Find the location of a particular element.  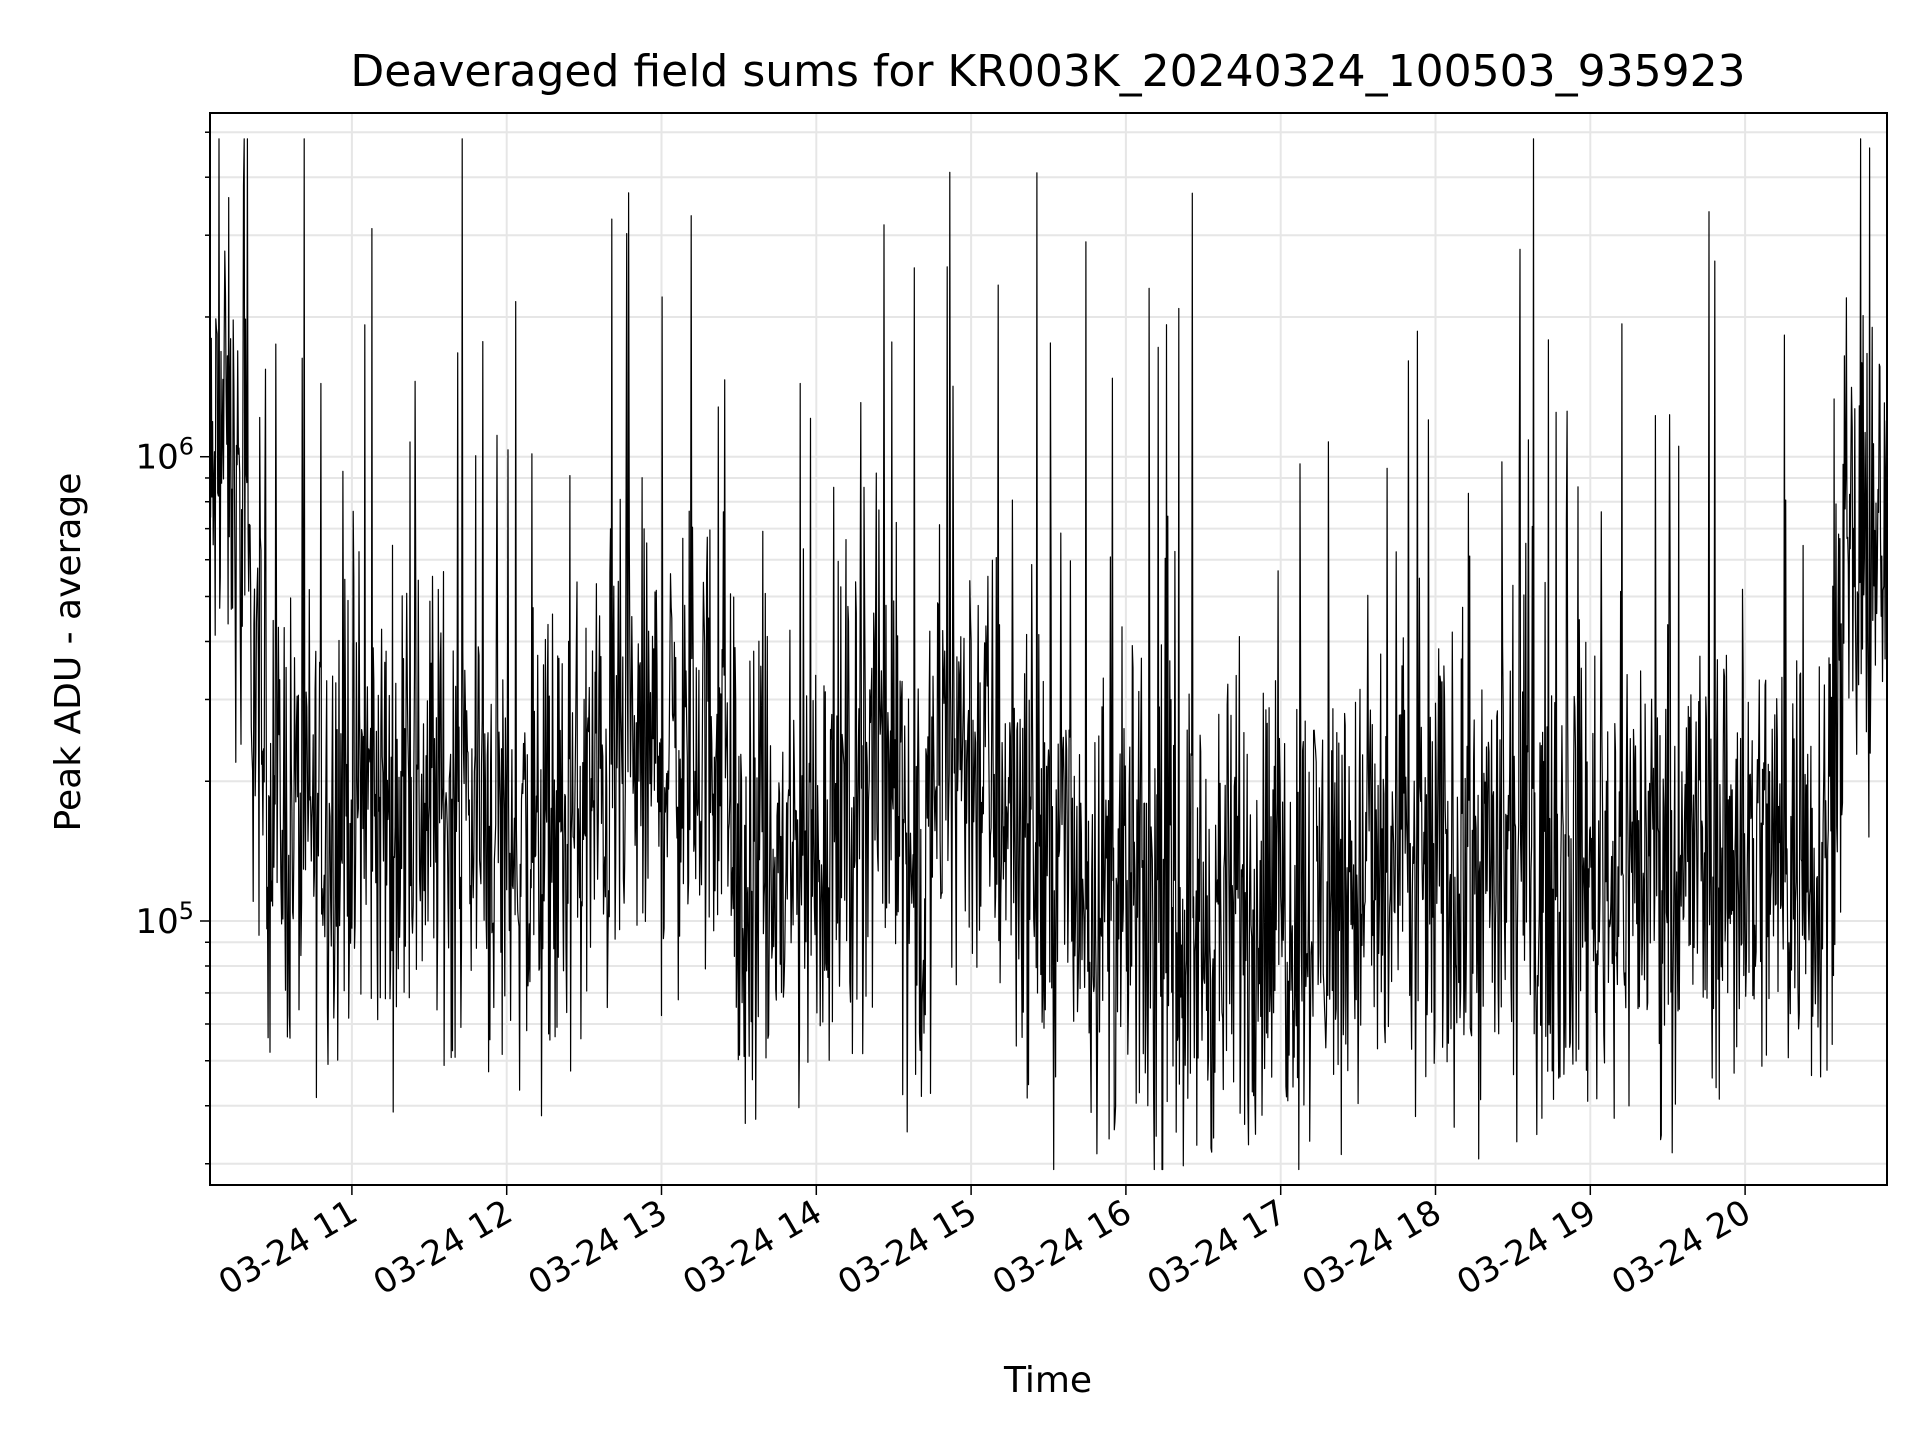

x-tick-label: 03-24 15 is located at coordinates (907, 1247).